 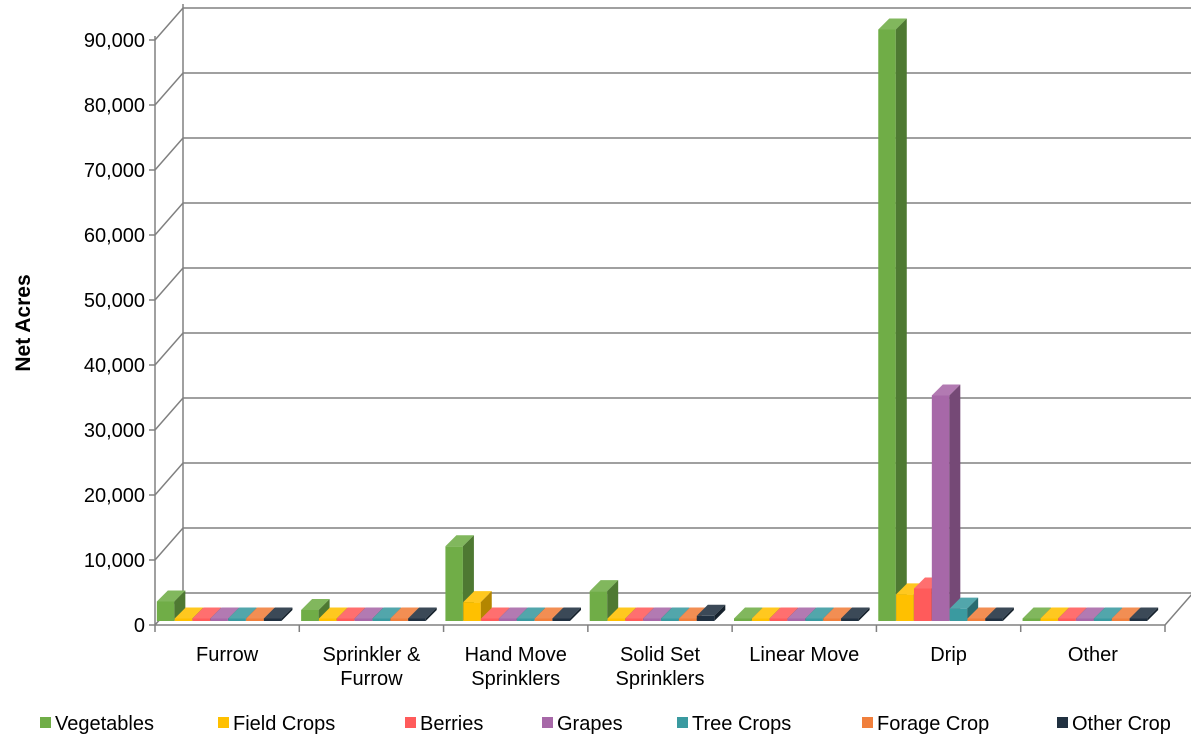 I want to click on legend-item: Berries, so click(x=444, y=724).